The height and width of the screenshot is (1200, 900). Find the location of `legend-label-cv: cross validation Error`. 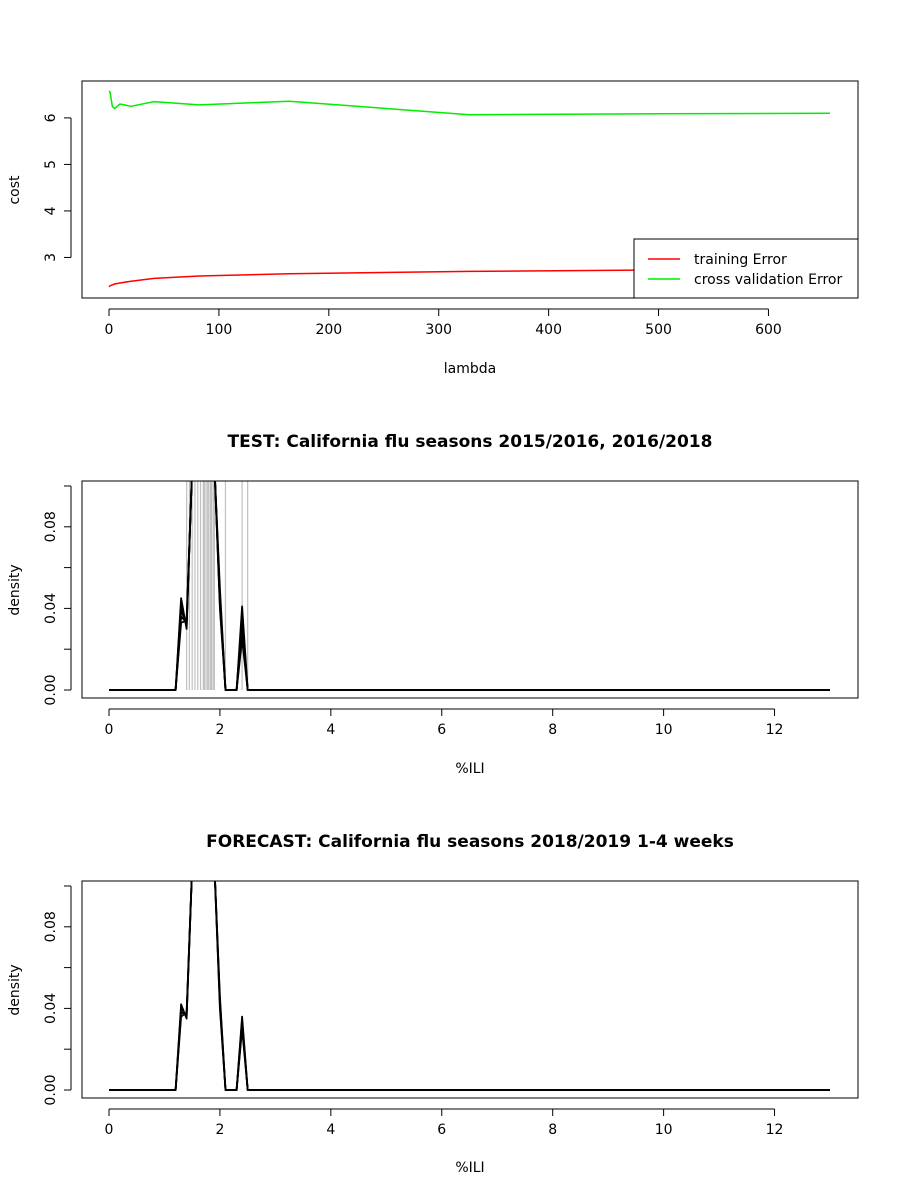

legend-label-cv: cross validation Error is located at coordinates (768, 280).